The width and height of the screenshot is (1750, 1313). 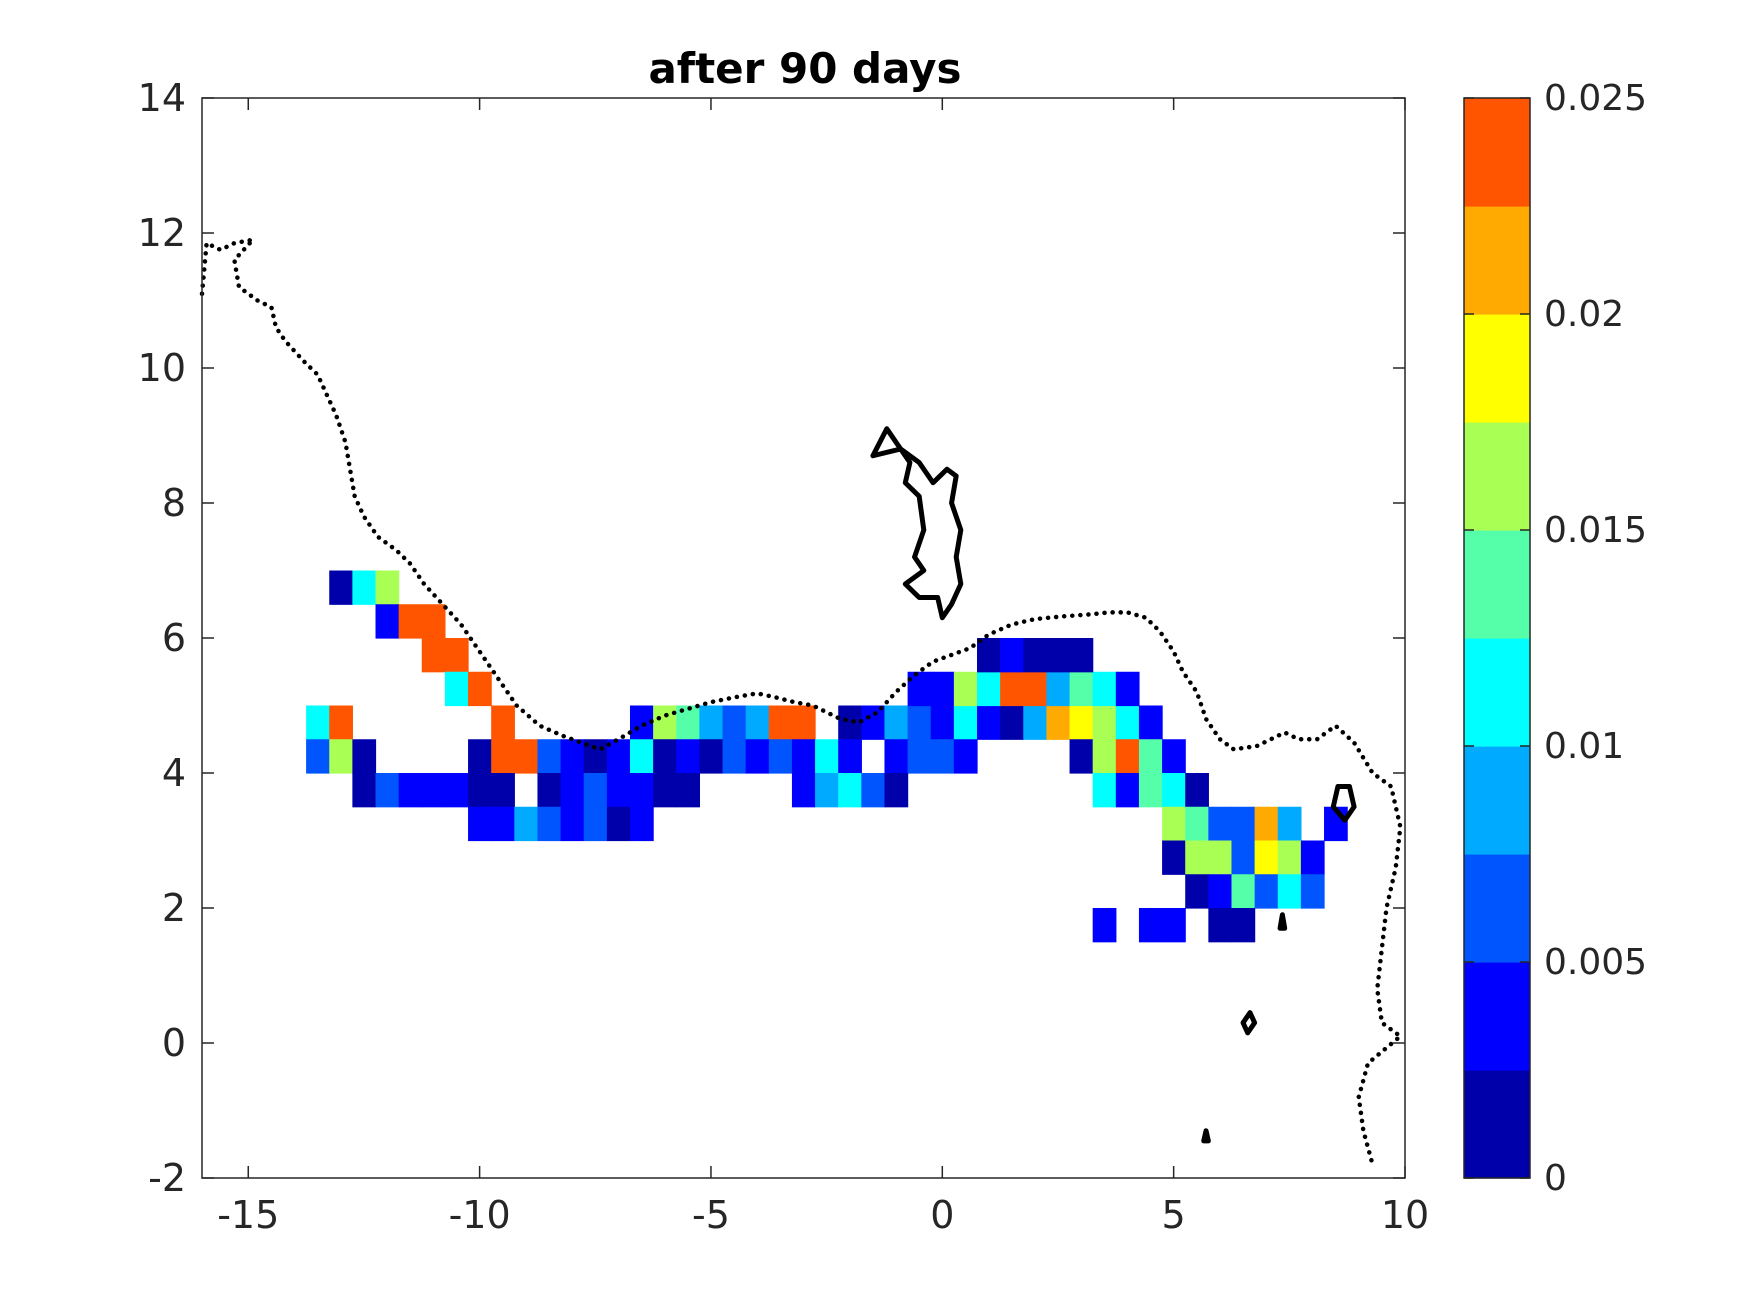 What do you see at coordinates (1405, 1215) in the screenshot?
I see `x-tick-label: 10` at bounding box center [1405, 1215].